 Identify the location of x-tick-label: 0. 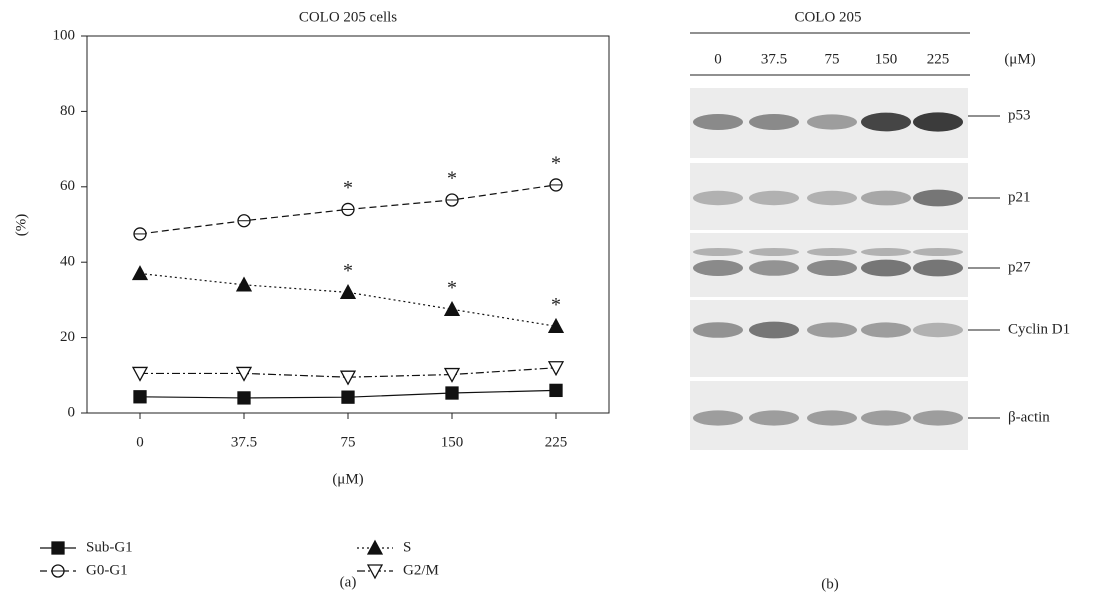
(140, 442).